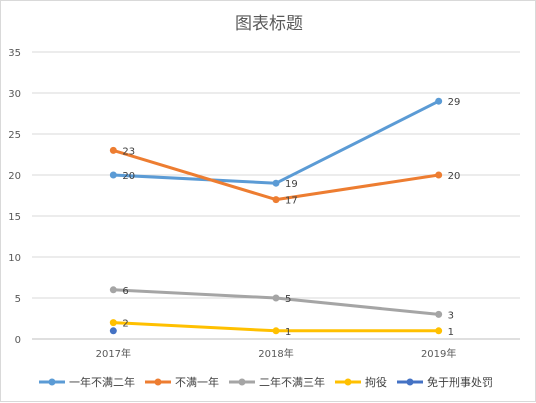 The width and height of the screenshot is (536, 403). Describe the element at coordinates (438, 353) in the screenshot. I see `x-tick-label: 2019年` at that location.